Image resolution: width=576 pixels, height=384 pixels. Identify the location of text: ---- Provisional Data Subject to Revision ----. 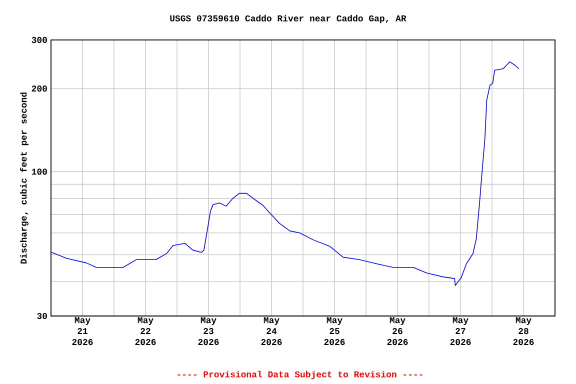
(300, 375).